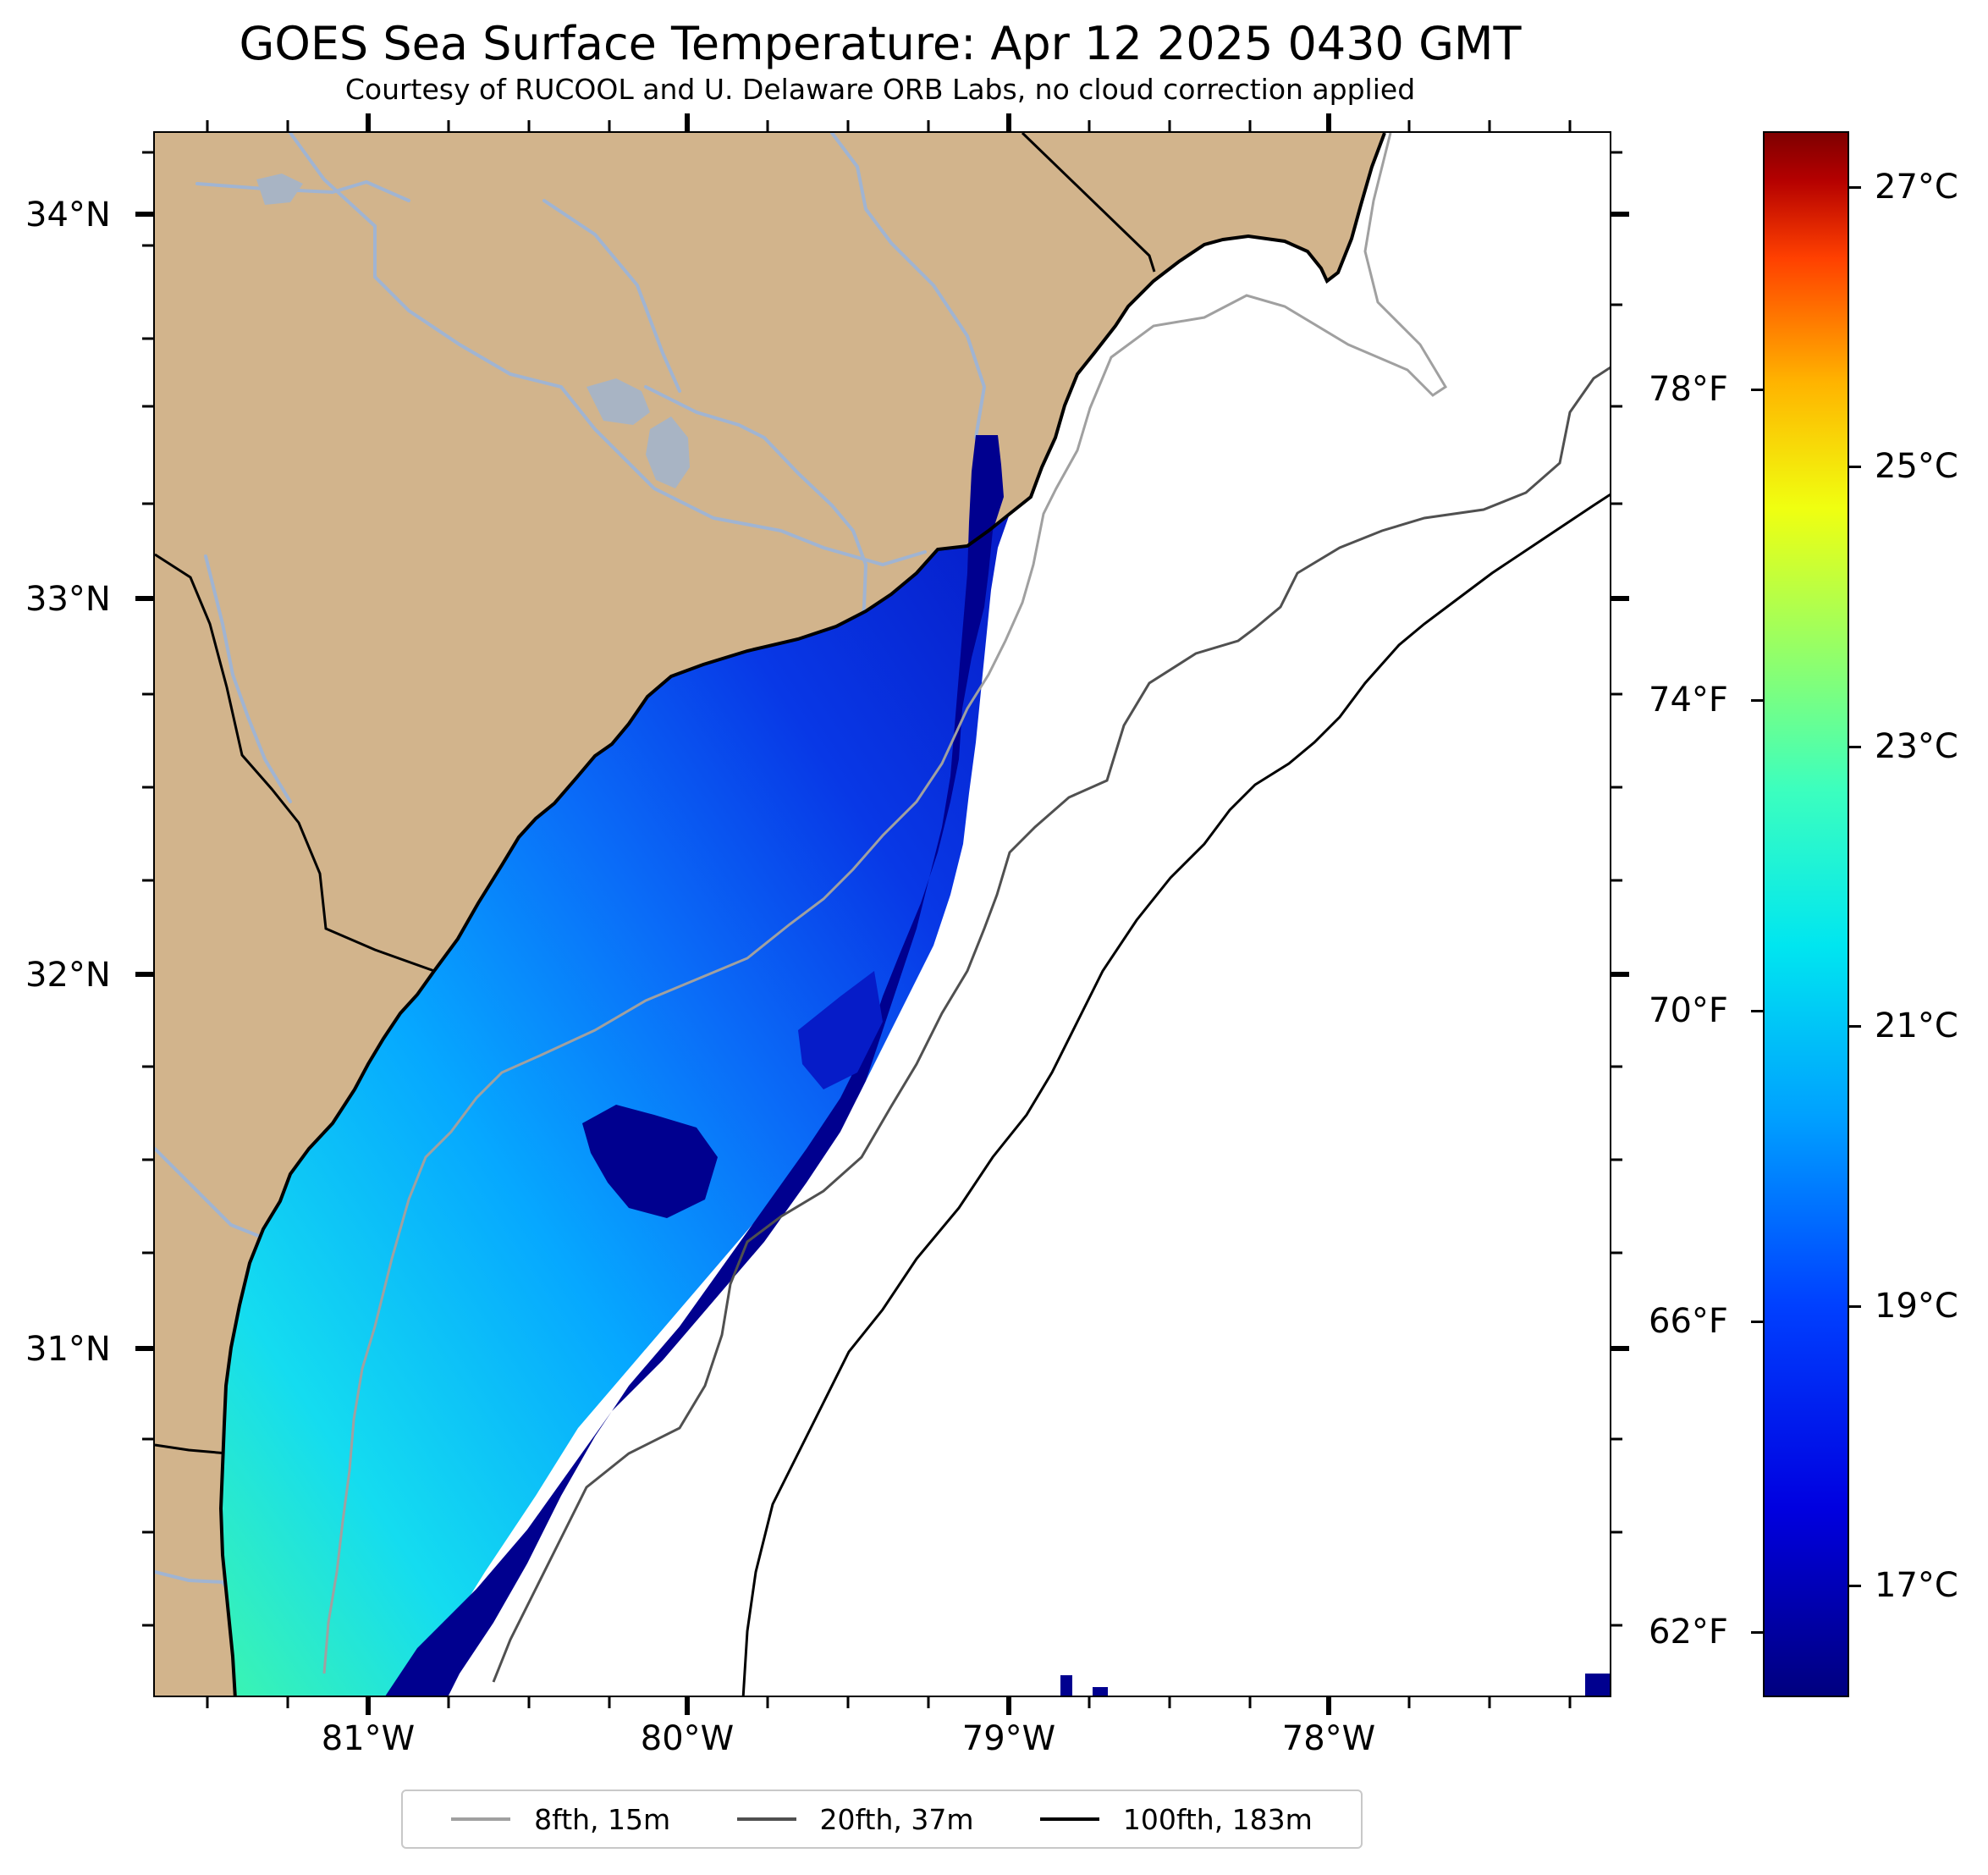 The height and width of the screenshot is (1875, 1988). Describe the element at coordinates (1008, 1738) in the screenshot. I see `lon-label-79: 79°W` at that location.